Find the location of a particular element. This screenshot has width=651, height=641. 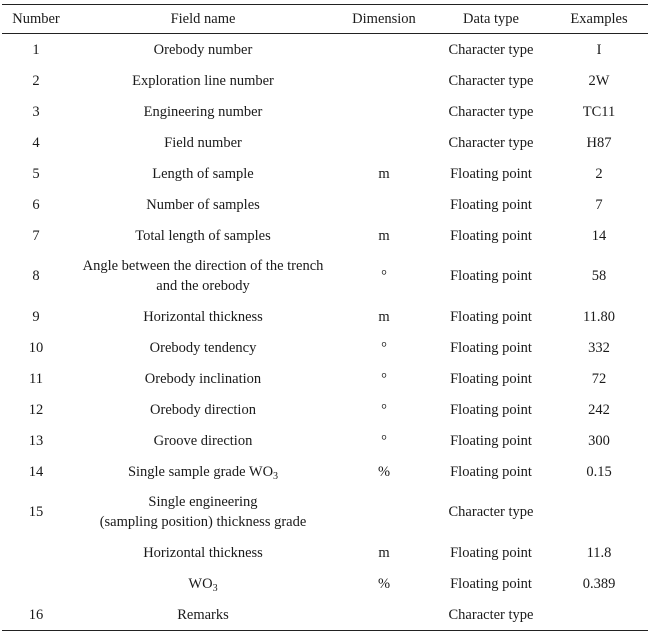

cell-field-line-2: and the orebody is located at coordinates (203, 286).